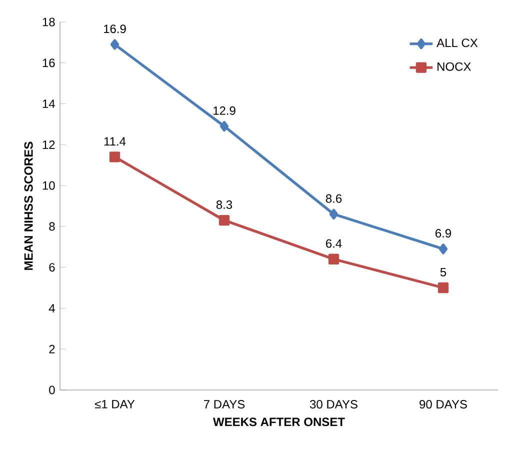 Image resolution: width=520 pixels, height=459 pixels. Describe the element at coordinates (334, 198) in the screenshot. I see `data-label: 8.6` at that location.